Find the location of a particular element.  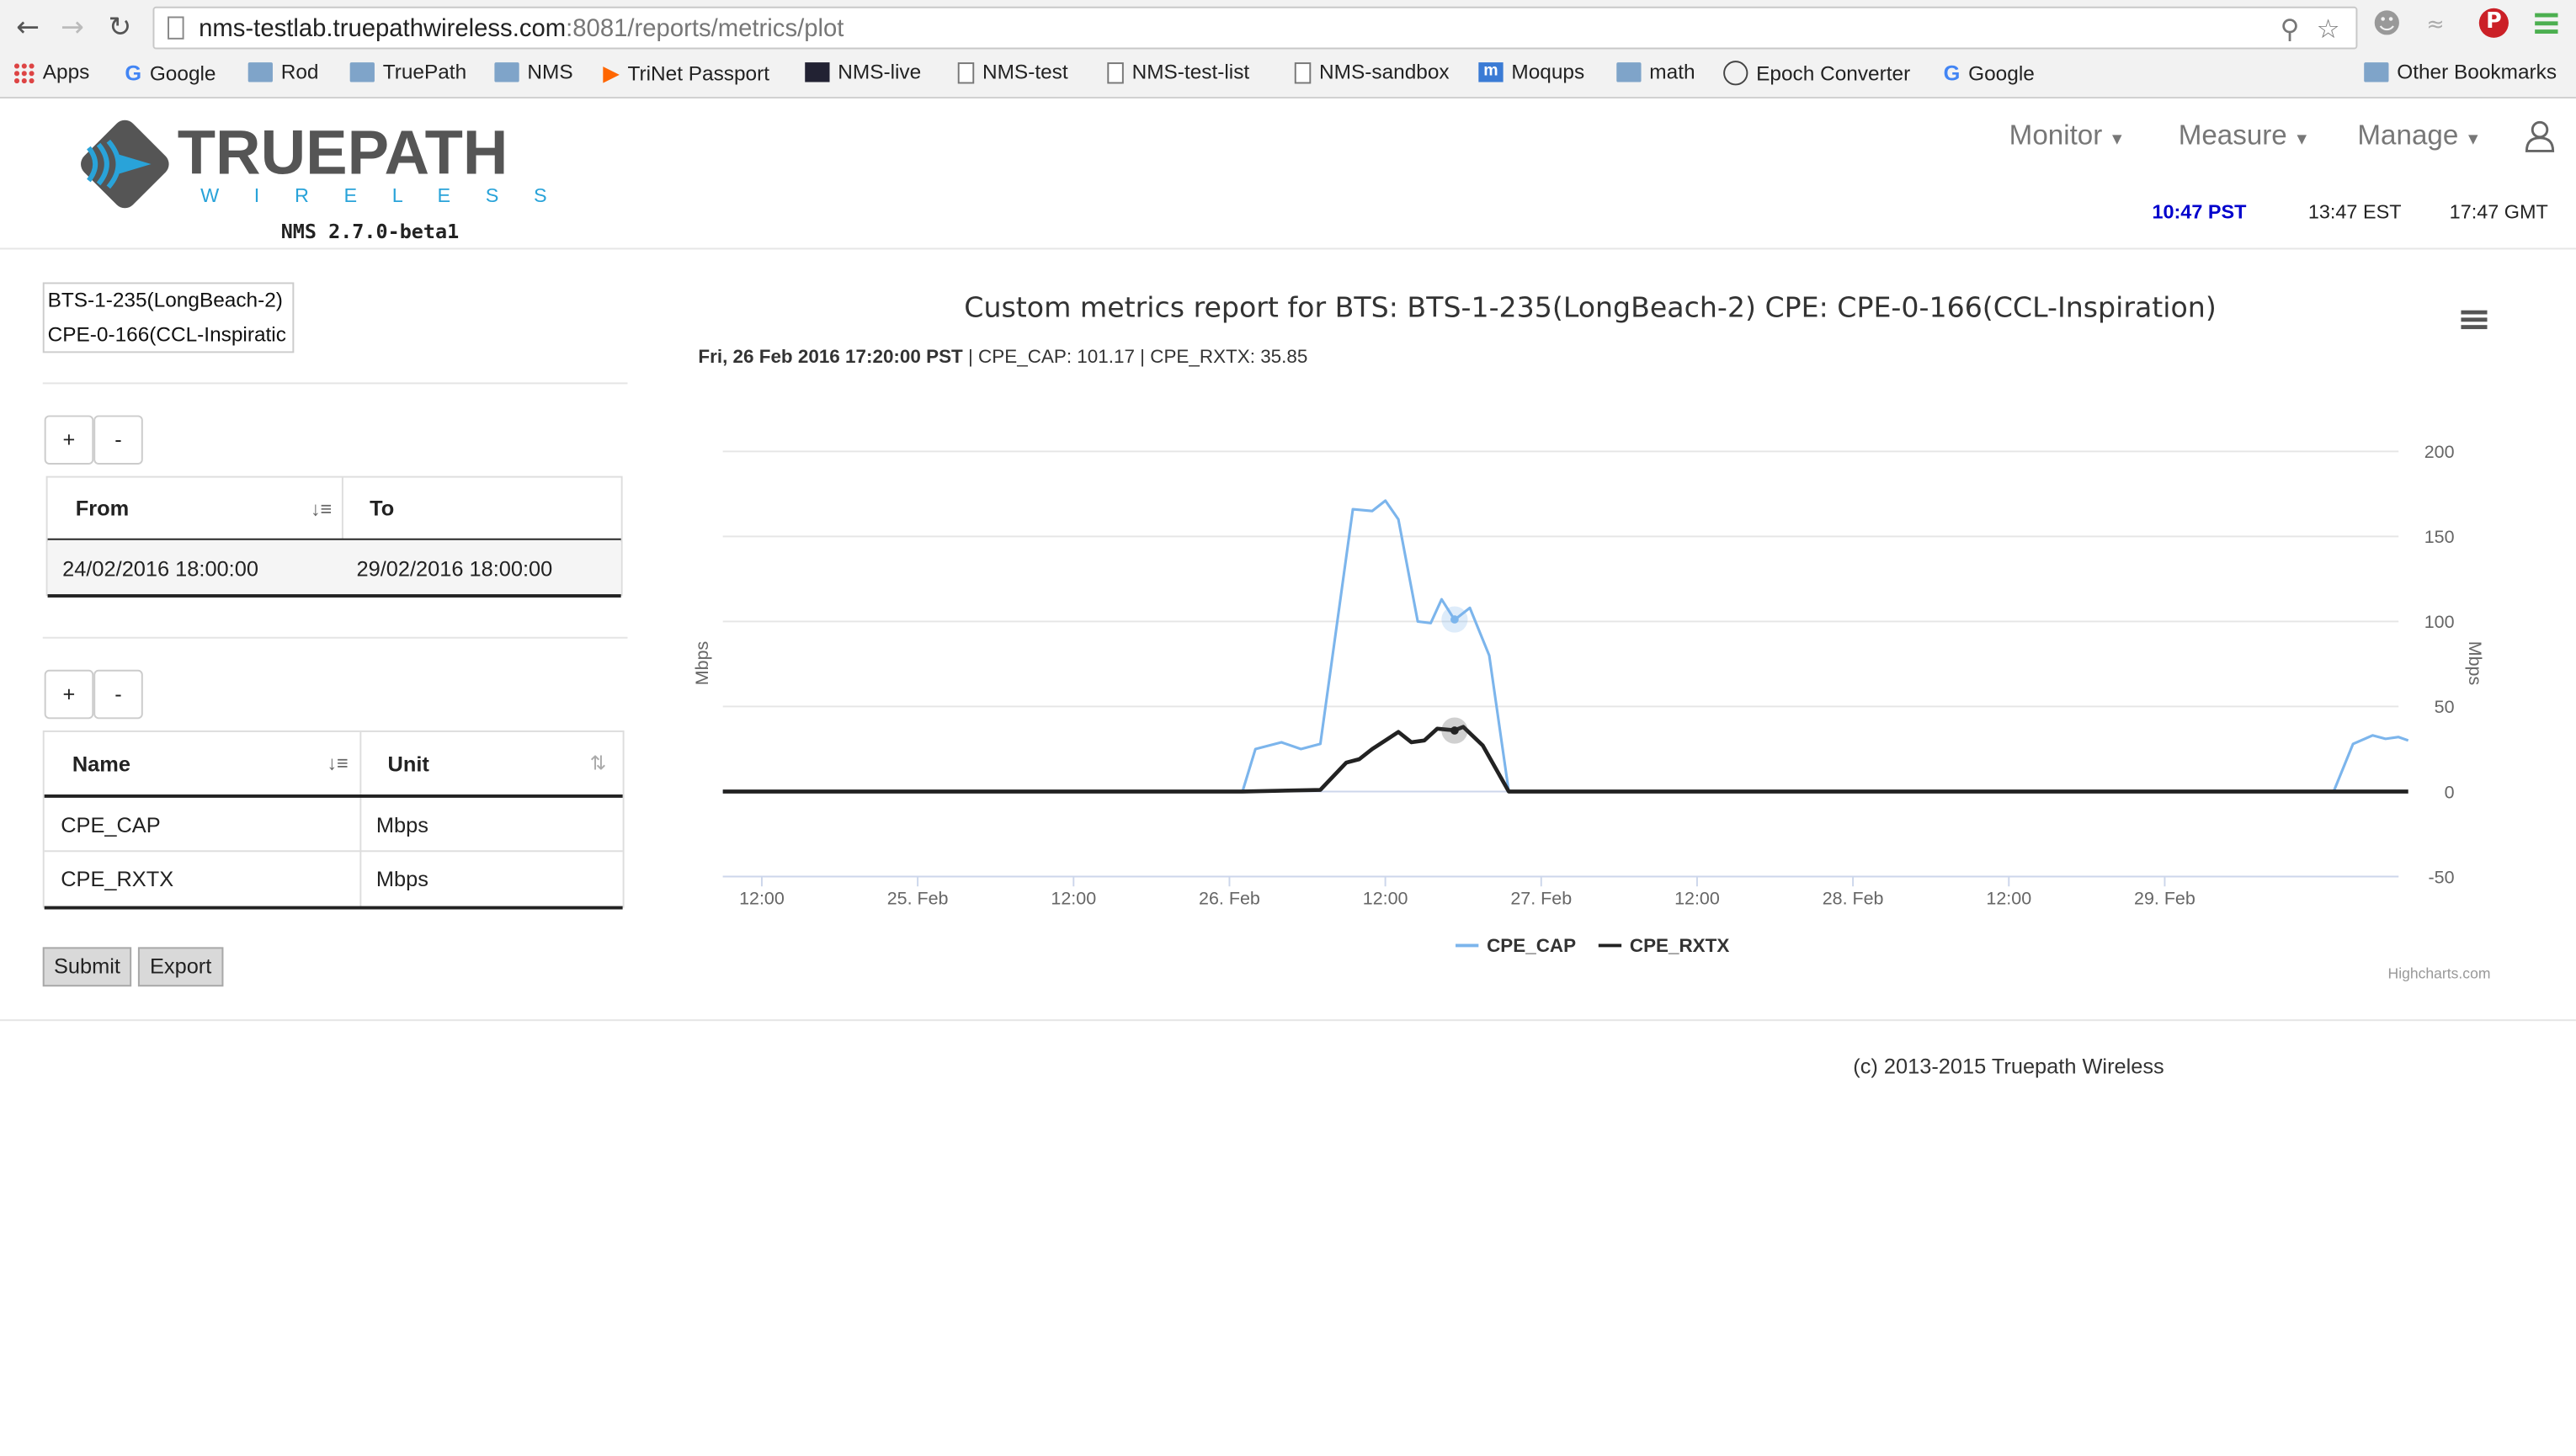

bookmark-trinet: ▶ TriNet Passport is located at coordinates (687, 73).